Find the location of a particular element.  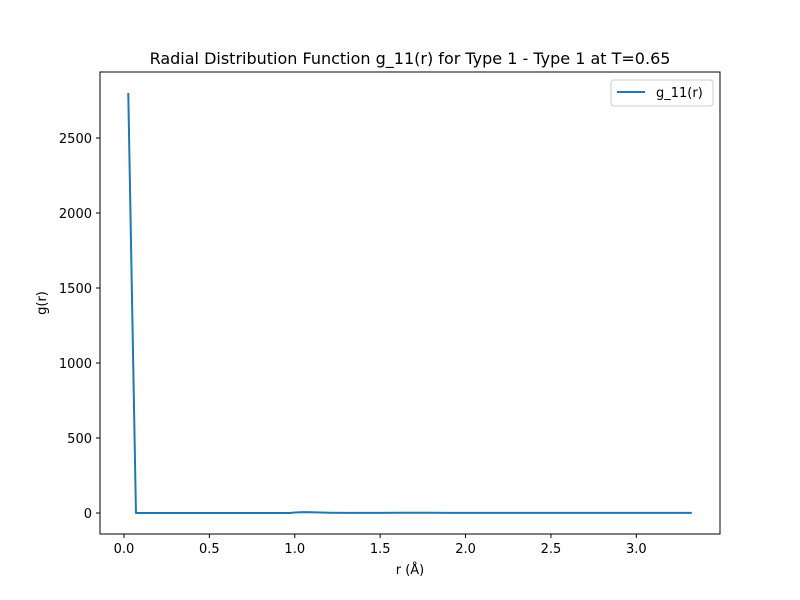

x-tick-label: 1.0 is located at coordinates (294, 549).